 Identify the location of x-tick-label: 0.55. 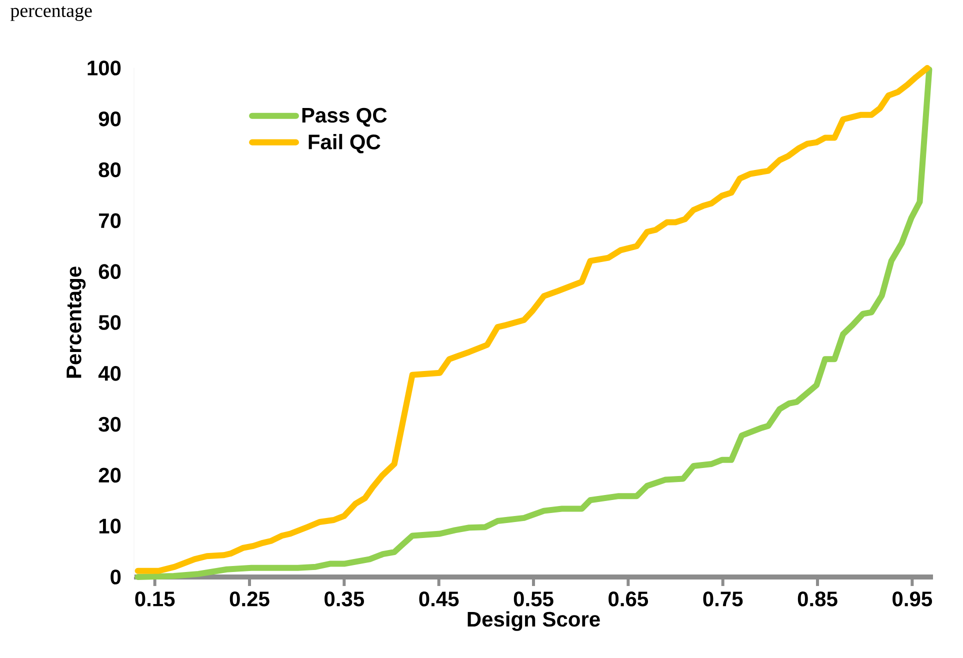
(534, 599).